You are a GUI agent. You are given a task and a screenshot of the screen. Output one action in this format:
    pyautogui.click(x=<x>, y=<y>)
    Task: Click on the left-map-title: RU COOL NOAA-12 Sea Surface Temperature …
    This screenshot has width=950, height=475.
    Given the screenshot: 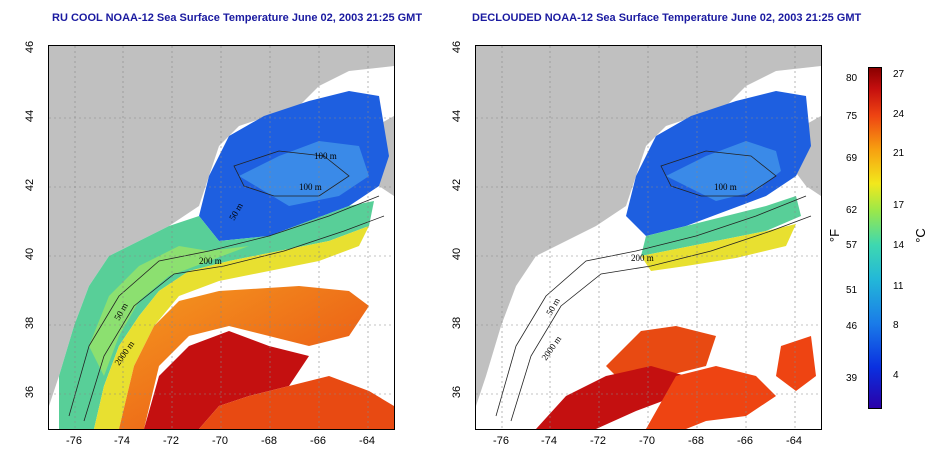 What is the action you would take?
    pyautogui.click(x=237, y=18)
    